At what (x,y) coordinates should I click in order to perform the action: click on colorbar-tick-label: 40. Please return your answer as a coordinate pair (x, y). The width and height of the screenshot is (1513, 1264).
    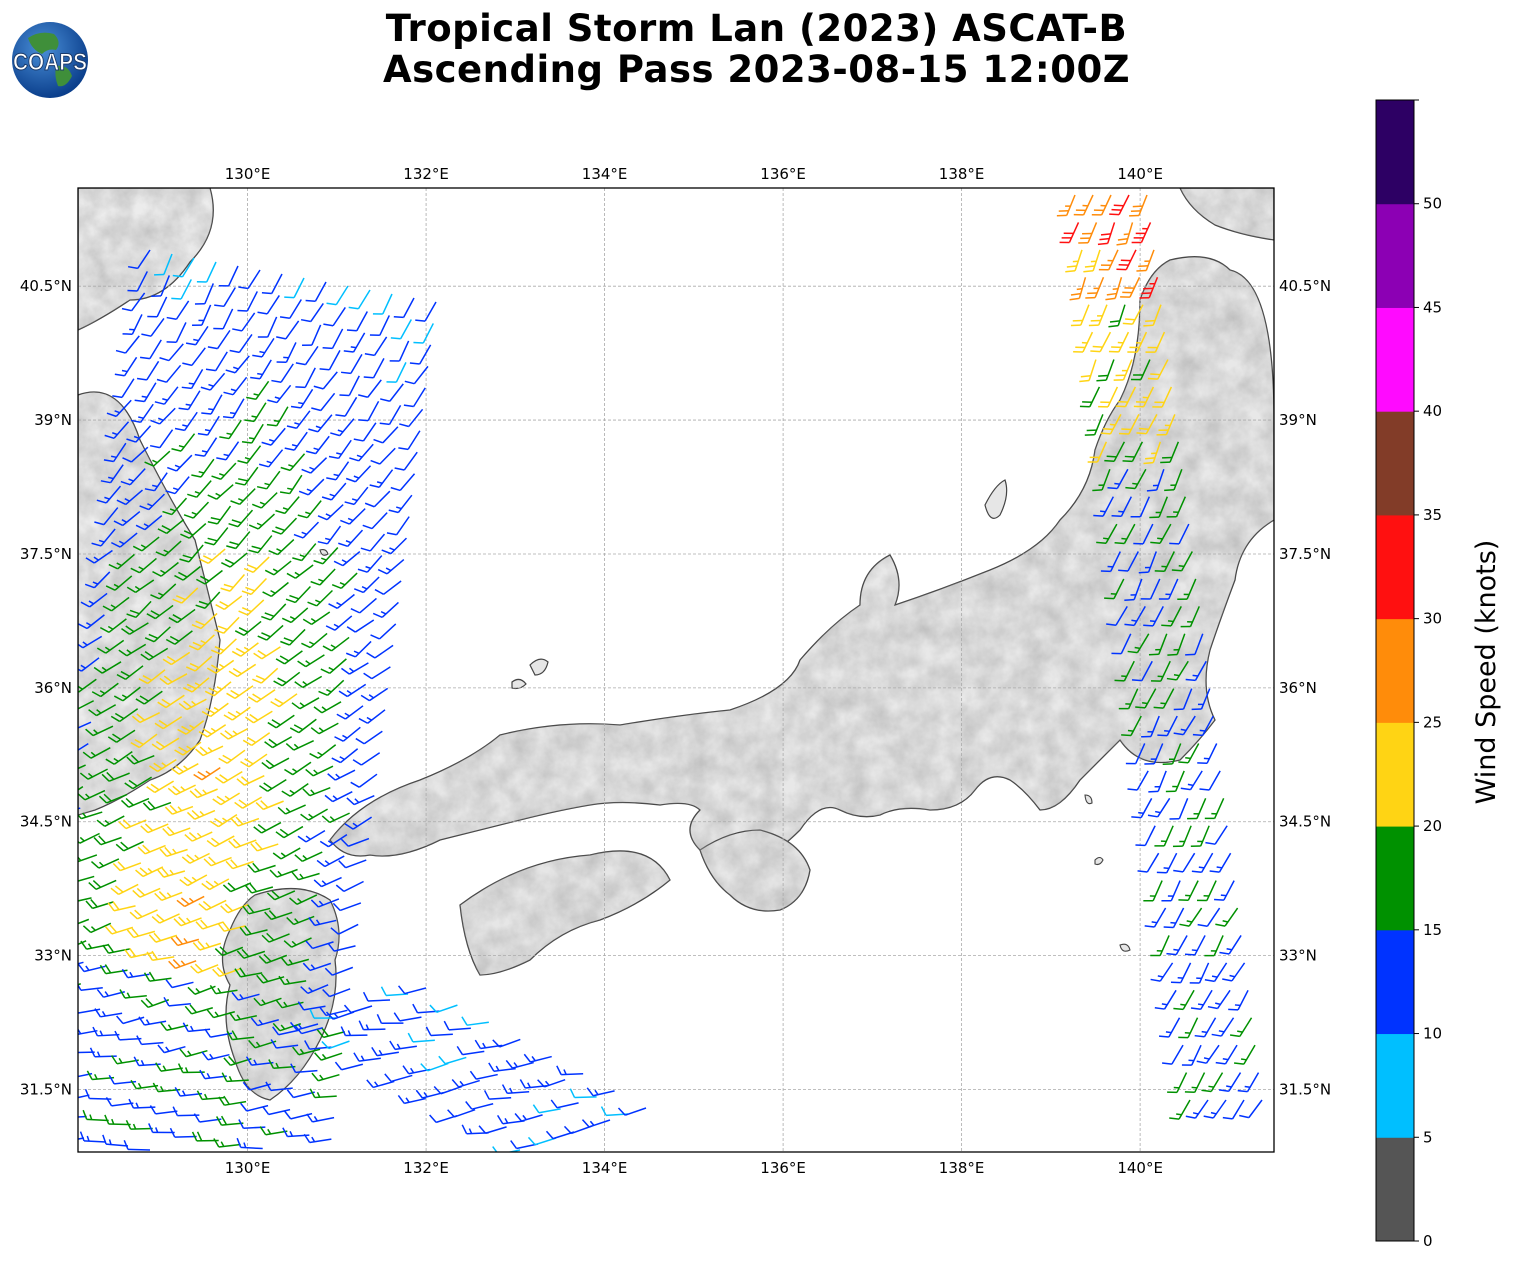
    Looking at the image, I should click on (1432, 411).